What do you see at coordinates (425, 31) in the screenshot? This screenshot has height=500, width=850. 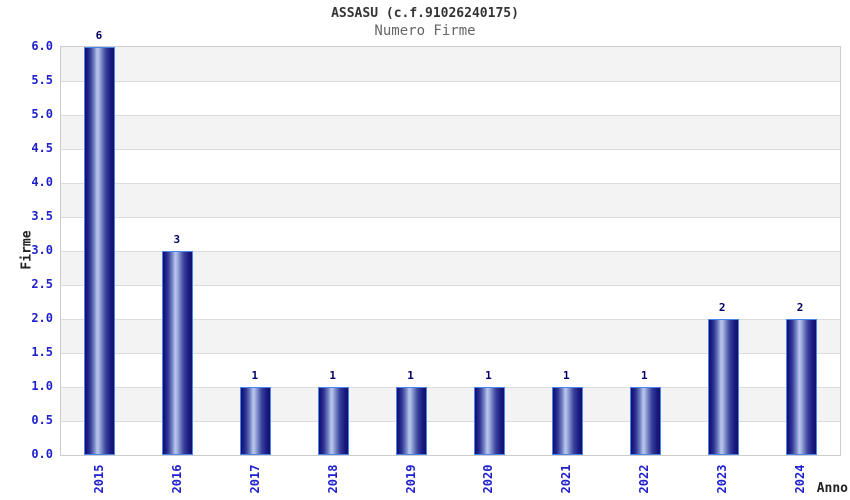 I see `chart-subtitle: Numero Firme` at bounding box center [425, 31].